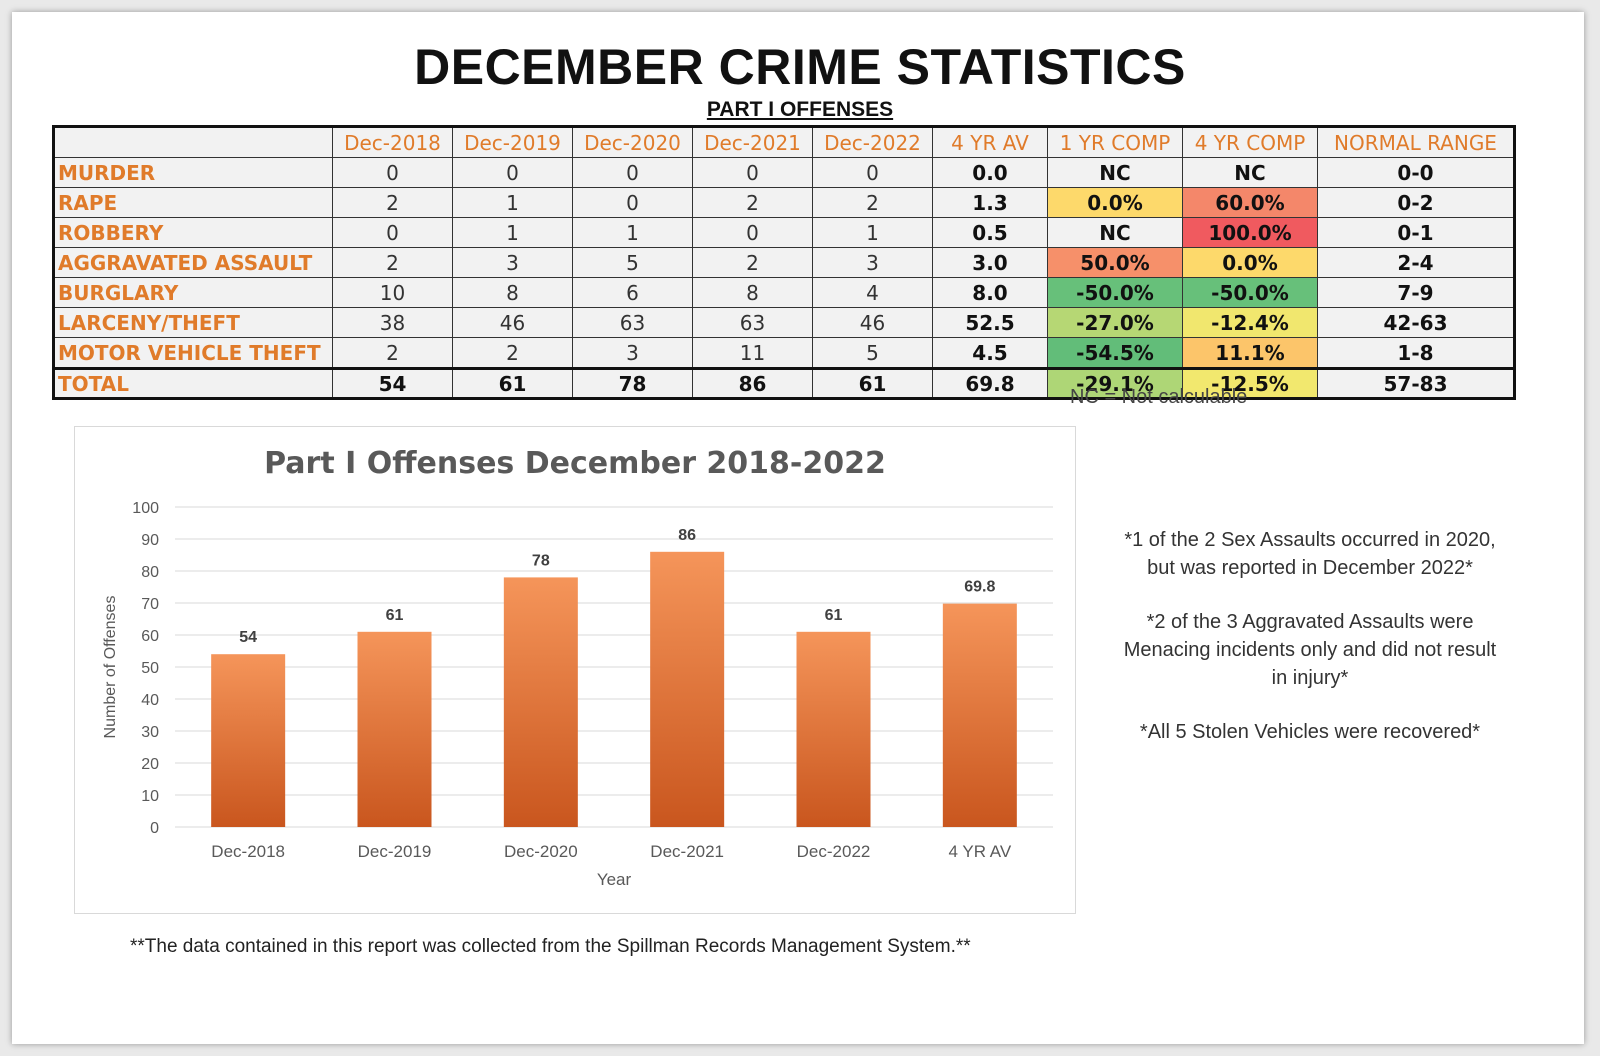 This screenshot has height=1056, width=1600. Describe the element at coordinates (872, 292) in the screenshot. I see `year-count-cell: 4` at that location.